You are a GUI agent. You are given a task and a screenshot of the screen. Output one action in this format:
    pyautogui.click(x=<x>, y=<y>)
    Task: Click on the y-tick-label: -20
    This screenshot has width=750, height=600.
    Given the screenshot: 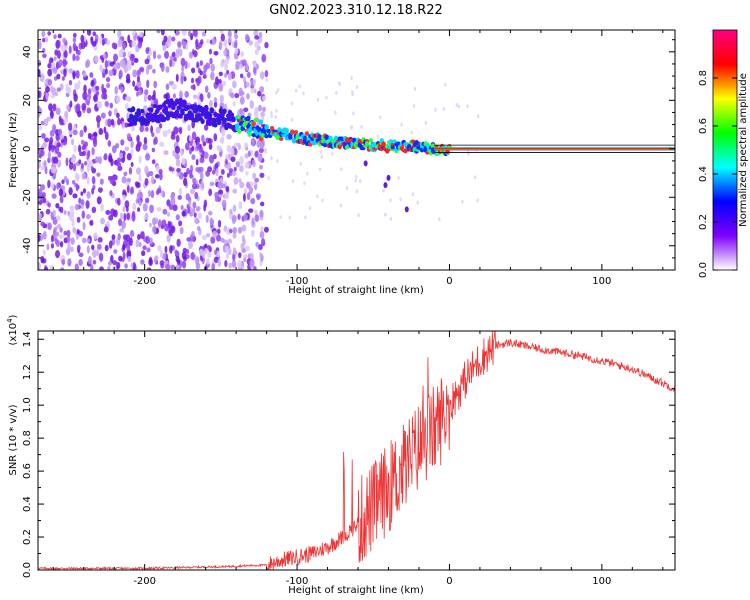 What is the action you would take?
    pyautogui.click(x=27, y=197)
    